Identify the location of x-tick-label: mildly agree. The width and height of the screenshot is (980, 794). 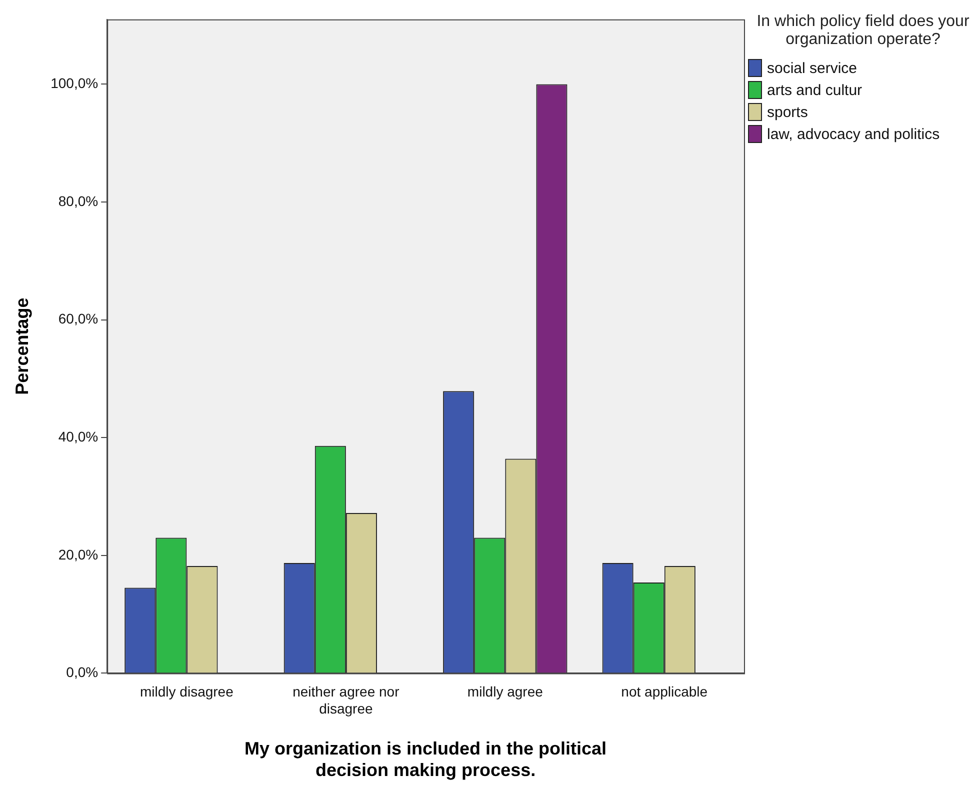
(505, 691).